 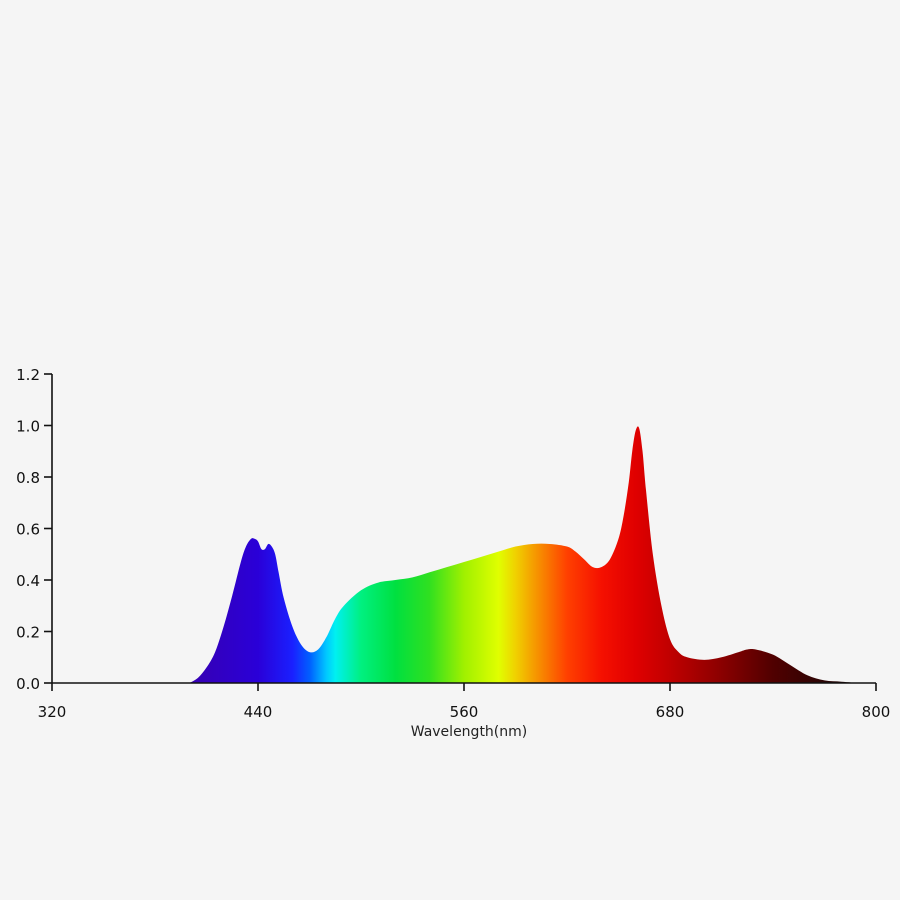 I want to click on x-tick-label: 440, so click(x=258, y=712).